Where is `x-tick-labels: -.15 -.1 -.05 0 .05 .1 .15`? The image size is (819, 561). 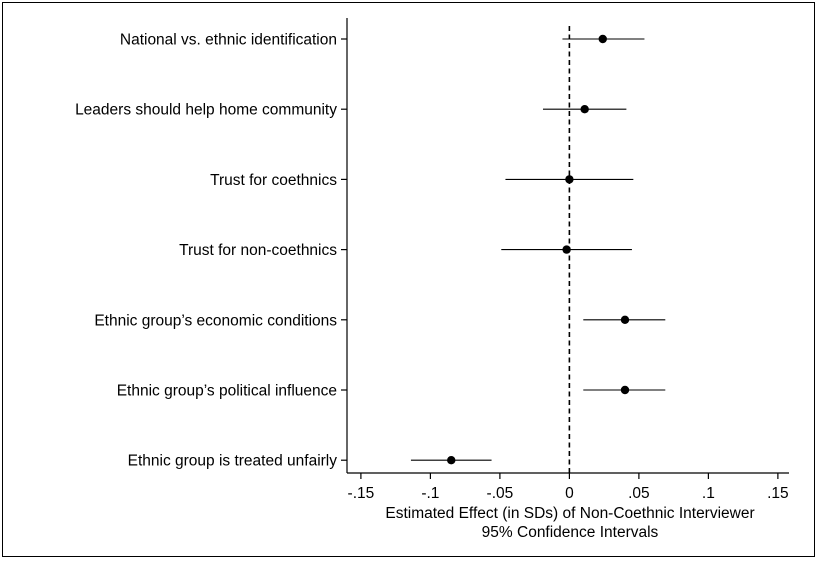
x-tick-labels: -.15 -.1 -.05 0 .05 .1 .15 is located at coordinates (568, 493).